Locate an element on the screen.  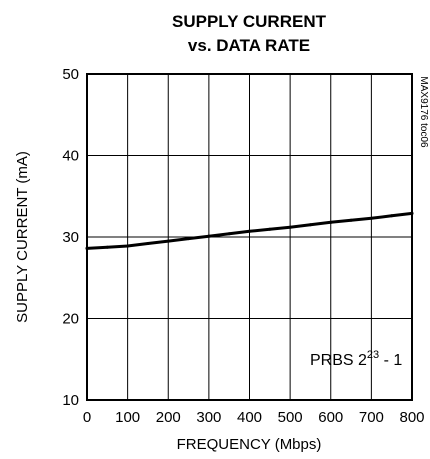
x-tick-label: 400 is located at coordinates (249, 417).